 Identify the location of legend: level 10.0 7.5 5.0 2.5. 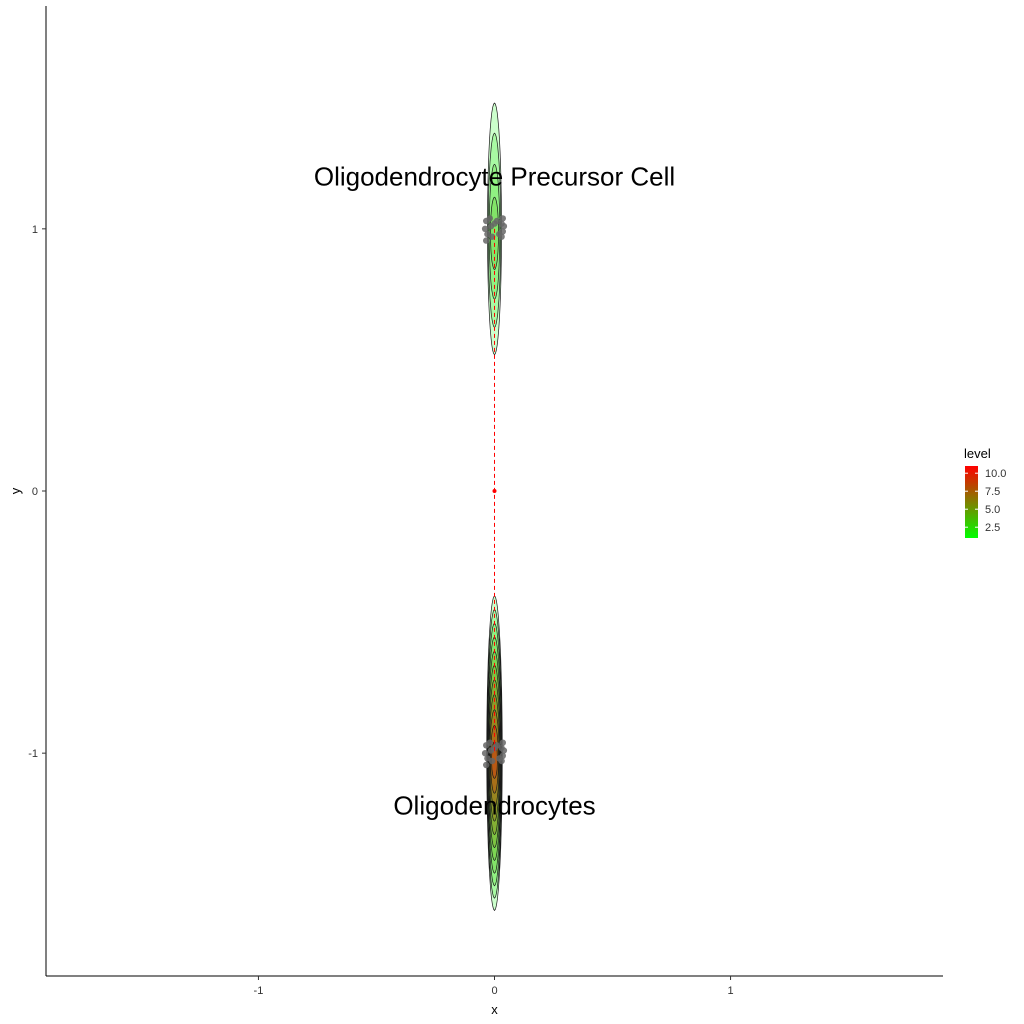
(985, 492).